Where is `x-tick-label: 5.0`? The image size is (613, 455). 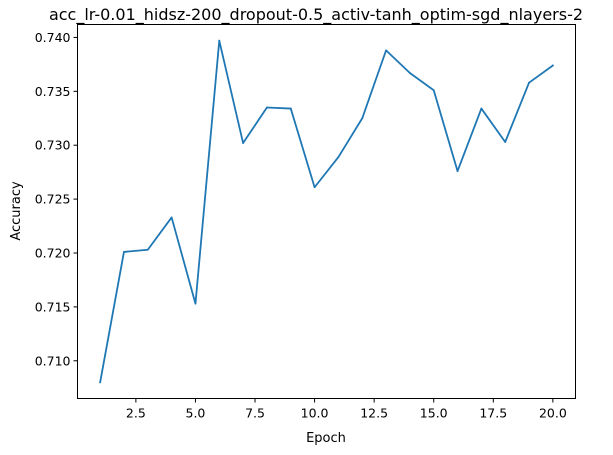
x-tick-label: 5.0 is located at coordinates (196, 413).